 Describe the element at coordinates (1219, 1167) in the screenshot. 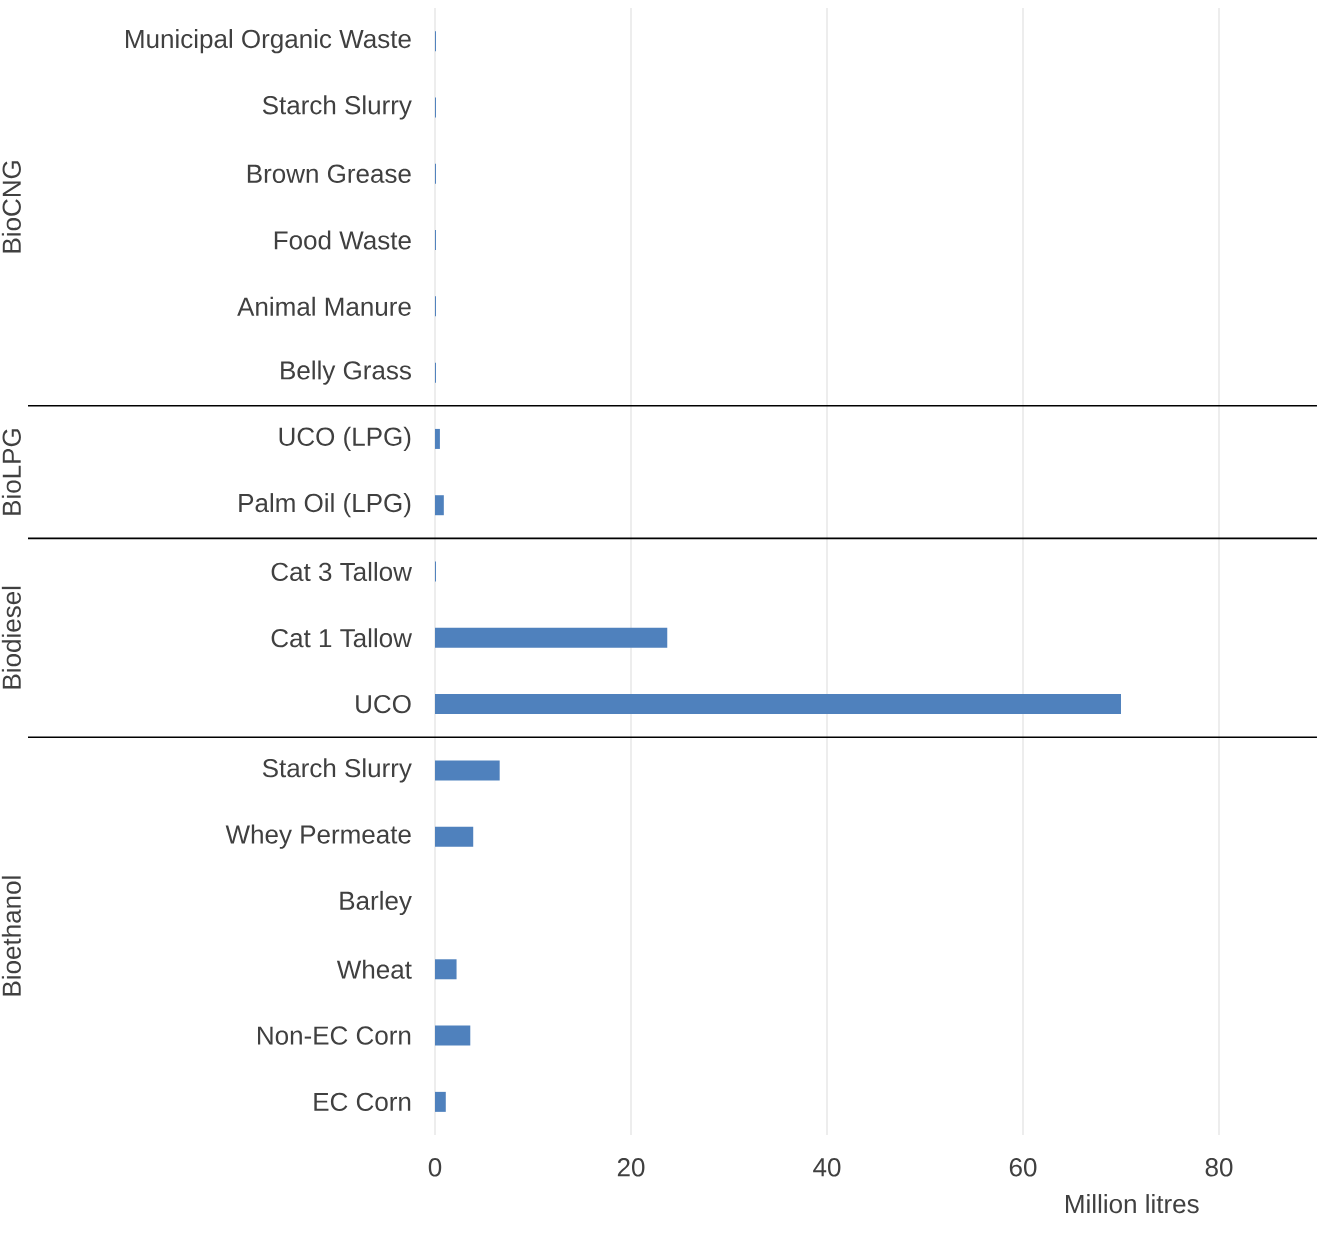

I see `x-tick-label: 80` at that location.